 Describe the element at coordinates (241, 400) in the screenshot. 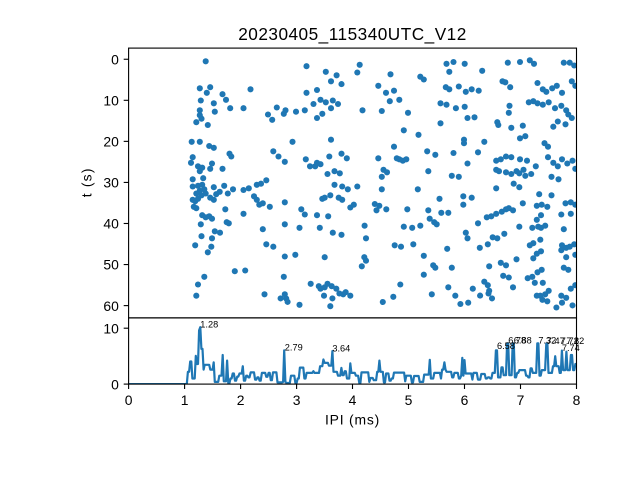

I see `svg-text: 2` at that location.